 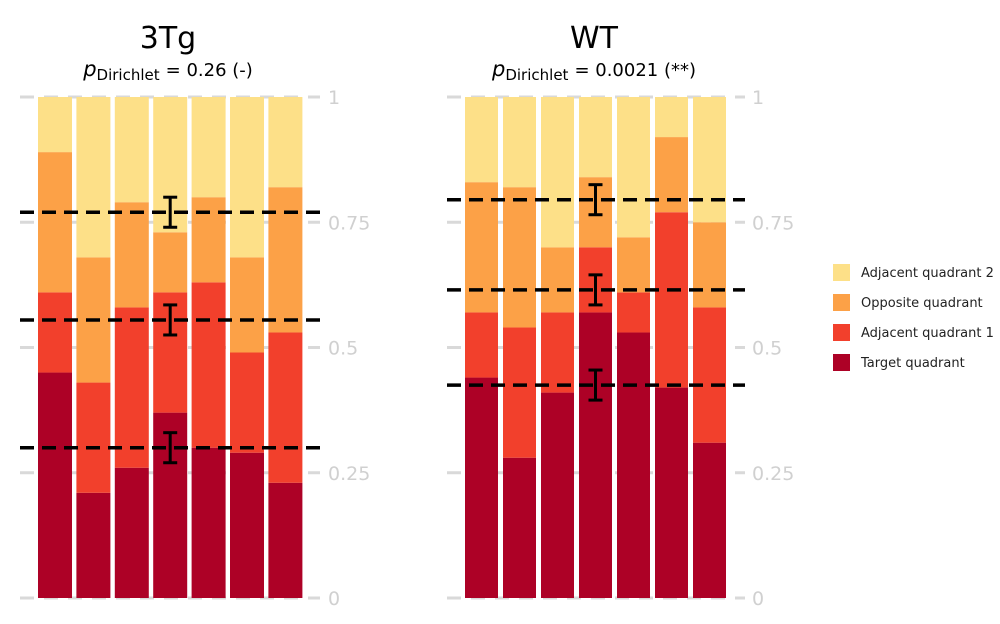 I want to click on legend-label: Adjacent quadrant 1, so click(x=927, y=333).